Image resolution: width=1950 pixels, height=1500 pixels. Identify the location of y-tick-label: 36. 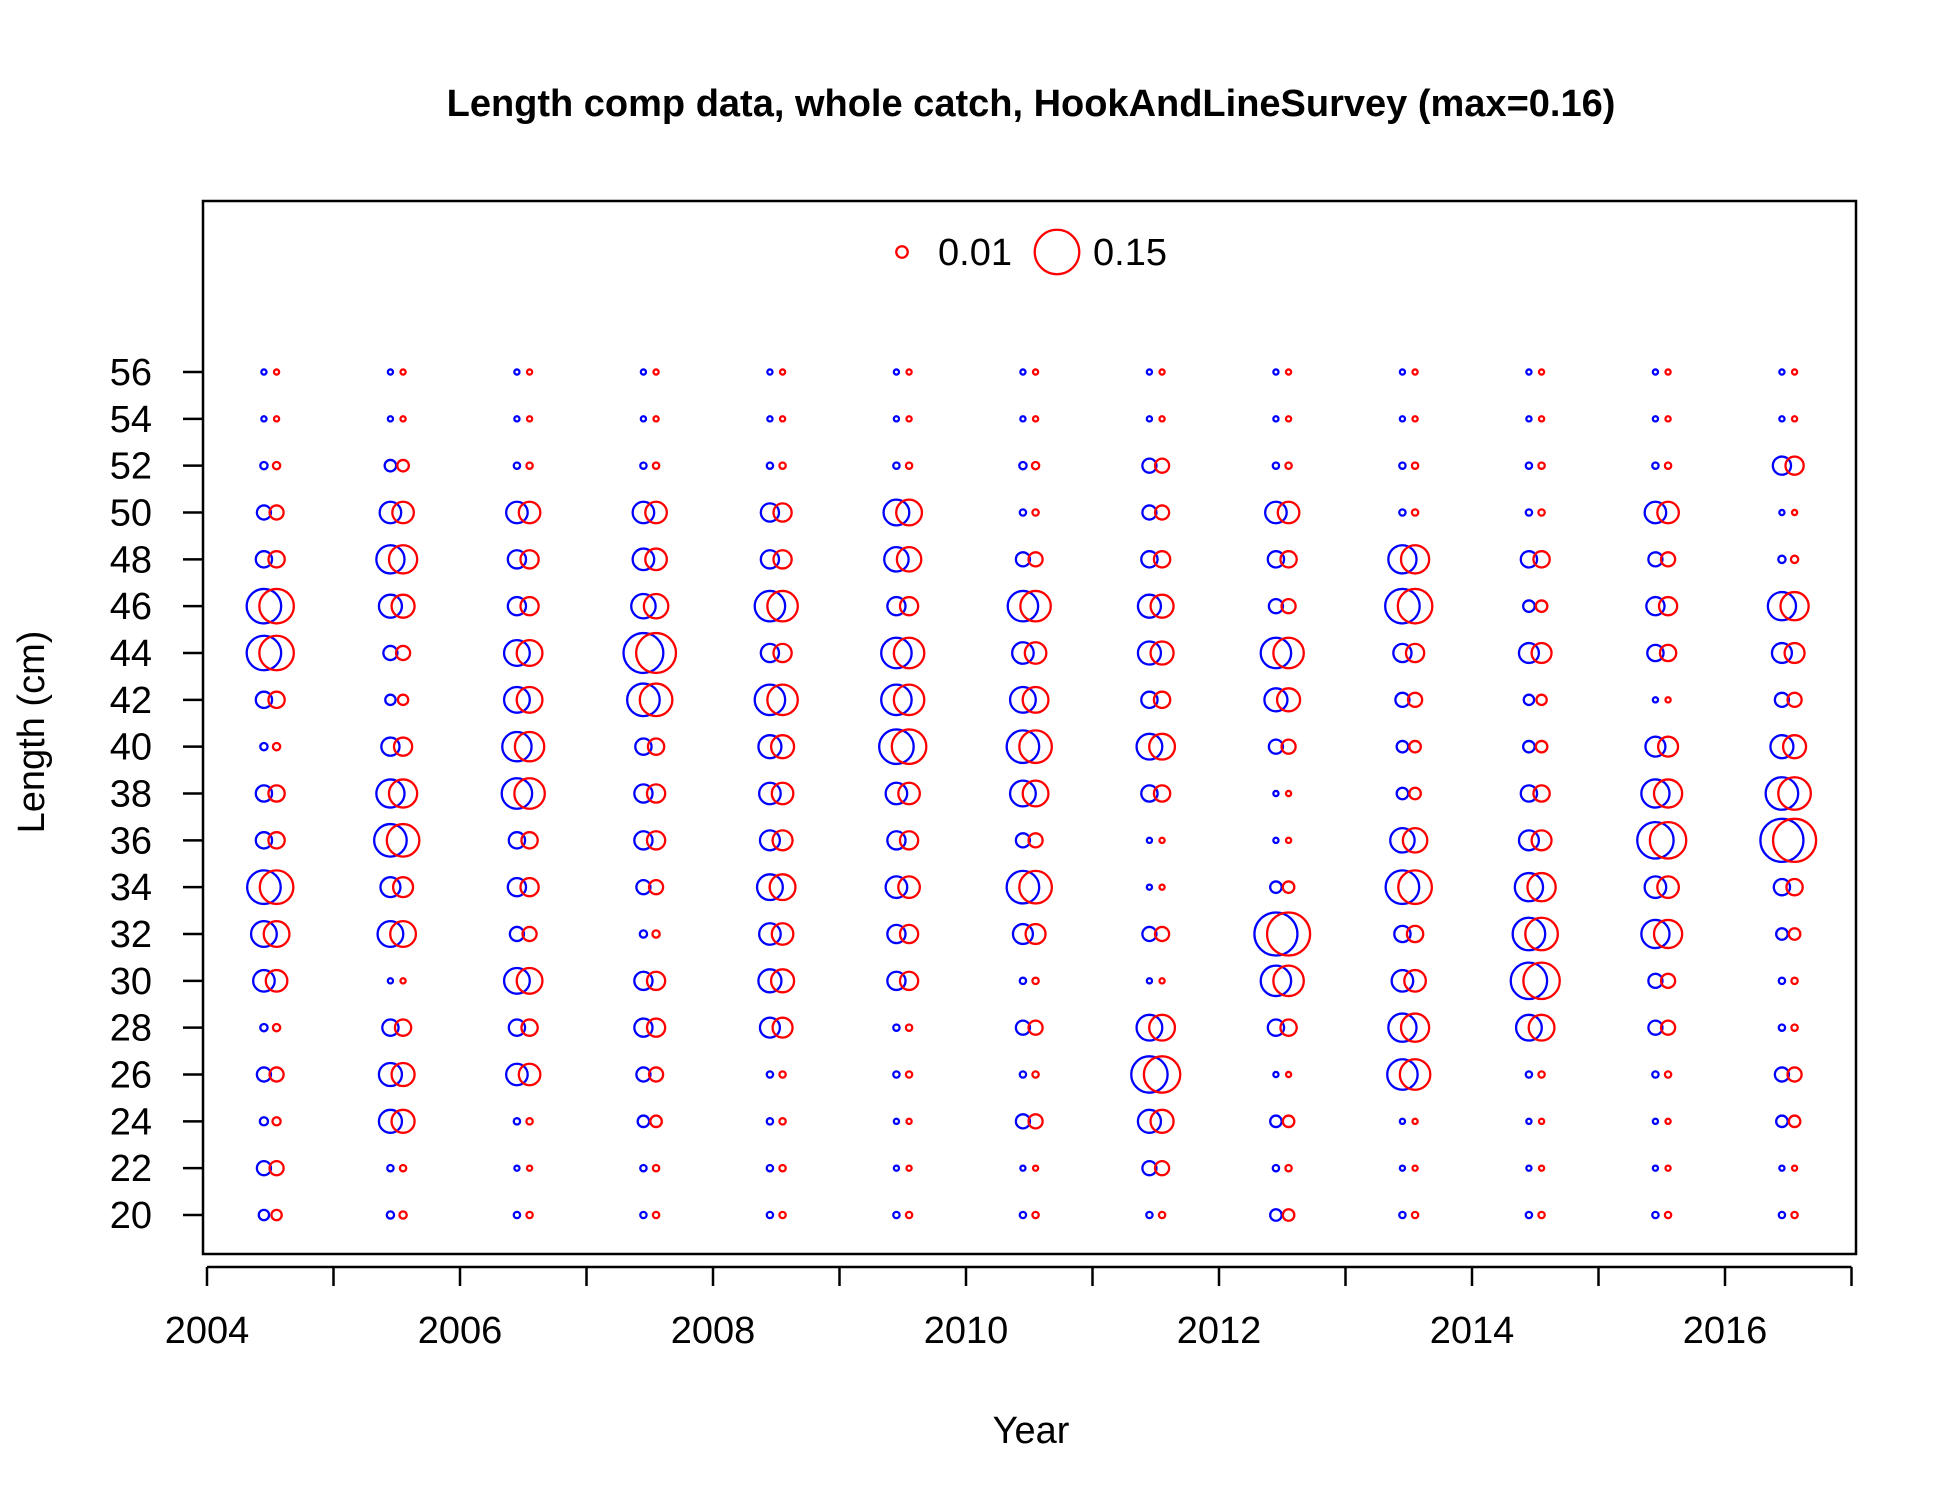
(131, 841).